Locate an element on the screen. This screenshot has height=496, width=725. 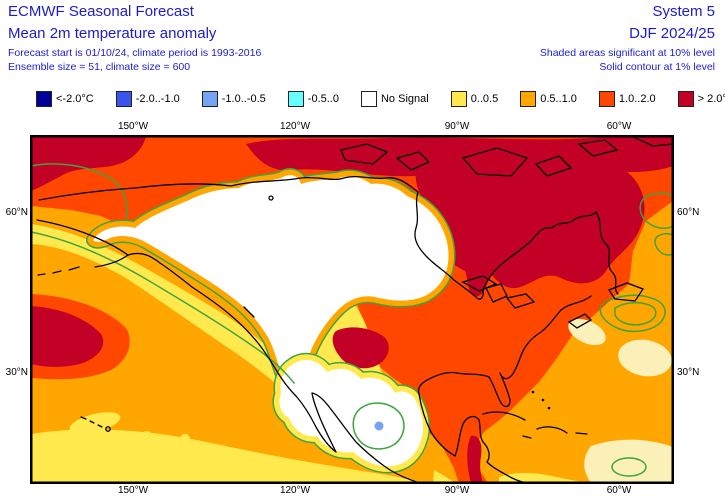
lon-tick-top: 120°W is located at coordinates (295, 126).